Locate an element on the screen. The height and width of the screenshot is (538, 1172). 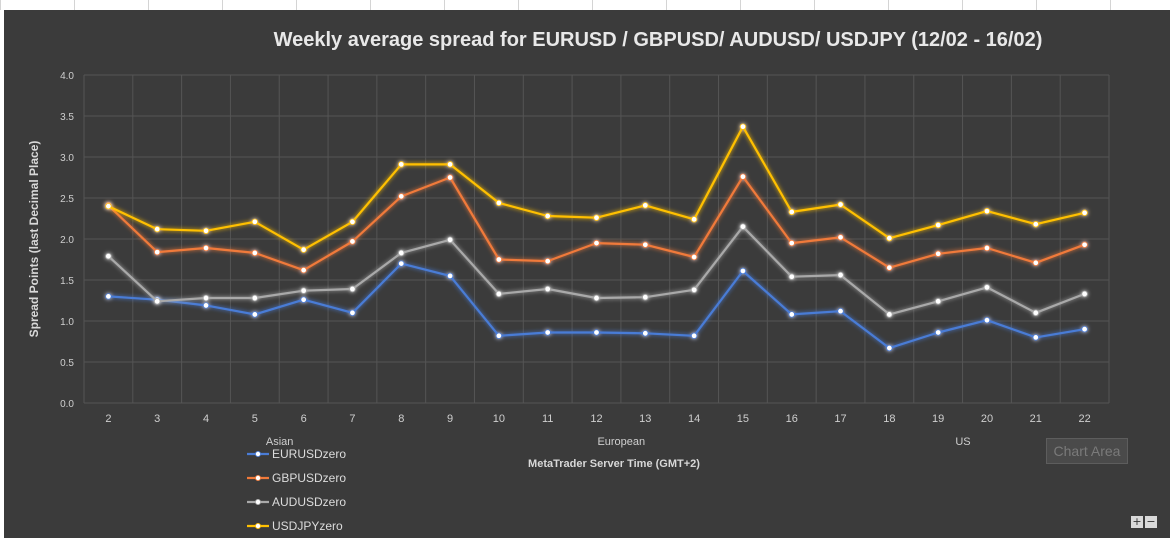
x-tick-label: 5 is located at coordinates (255, 419).